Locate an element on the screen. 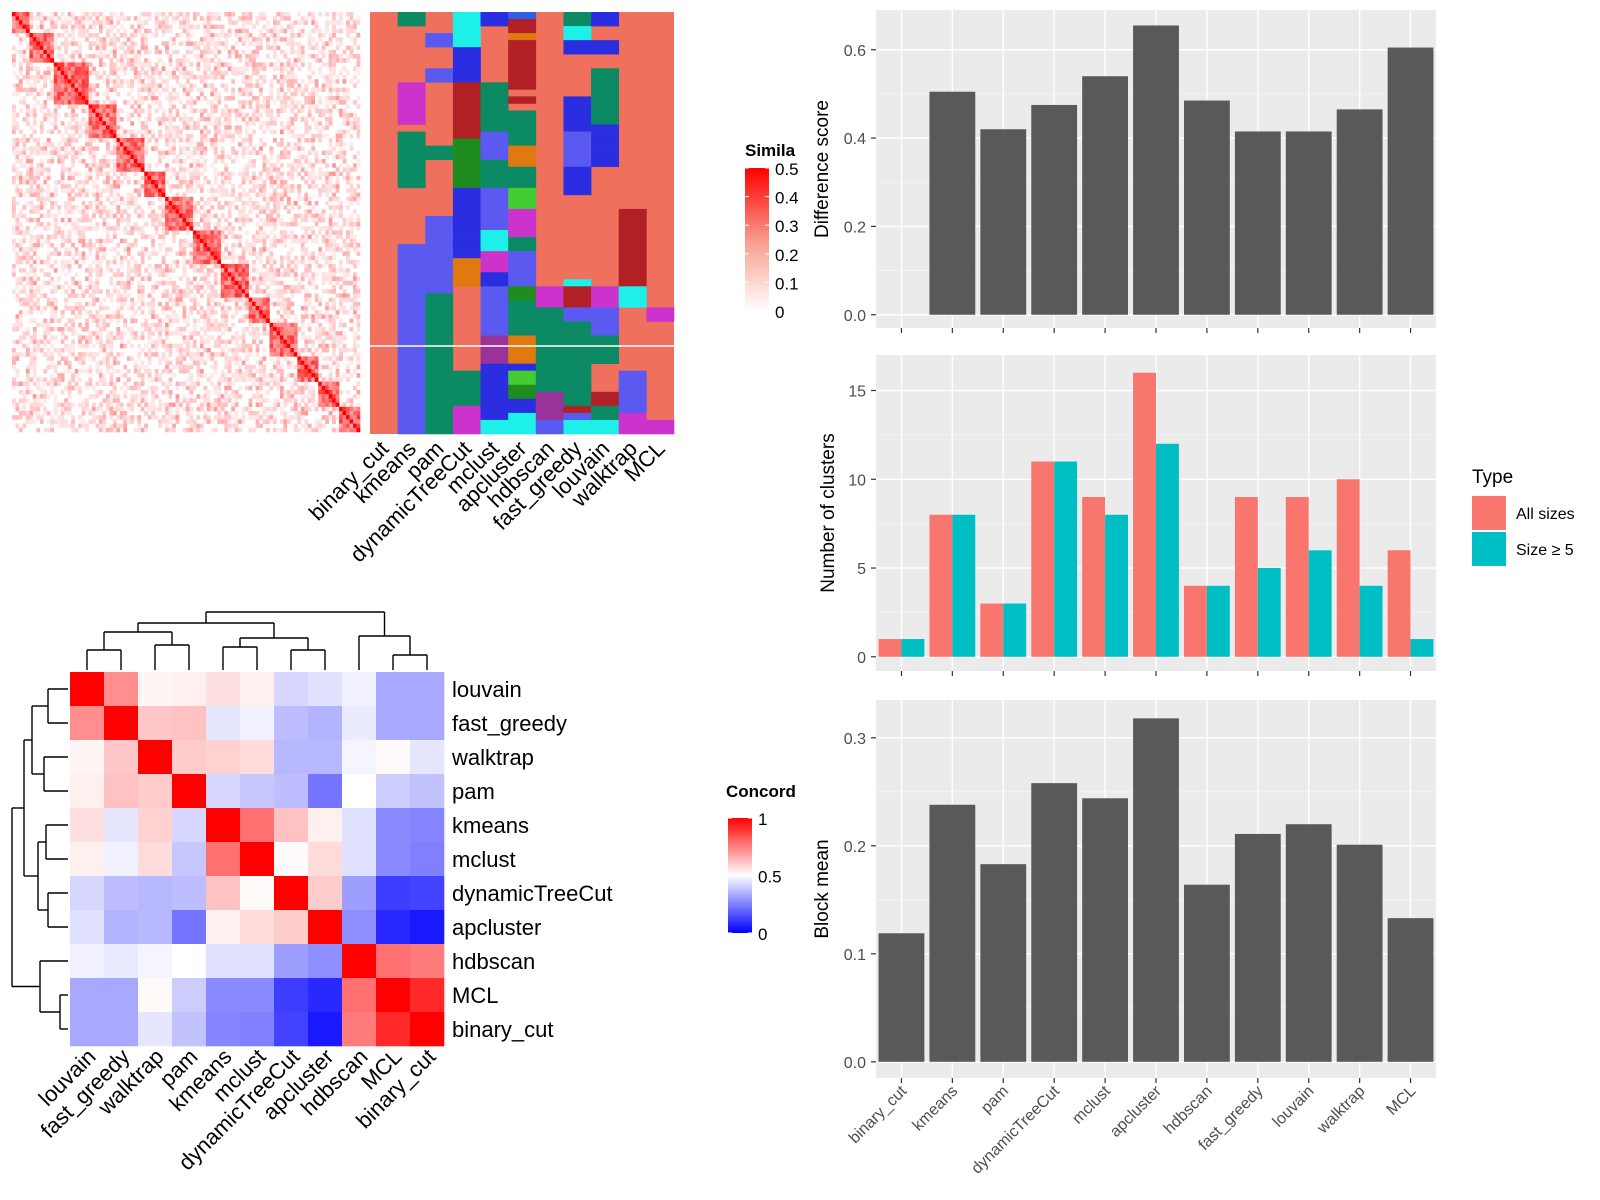 The image size is (1600, 1200). y-tick-label: 10 is located at coordinates (857, 480).